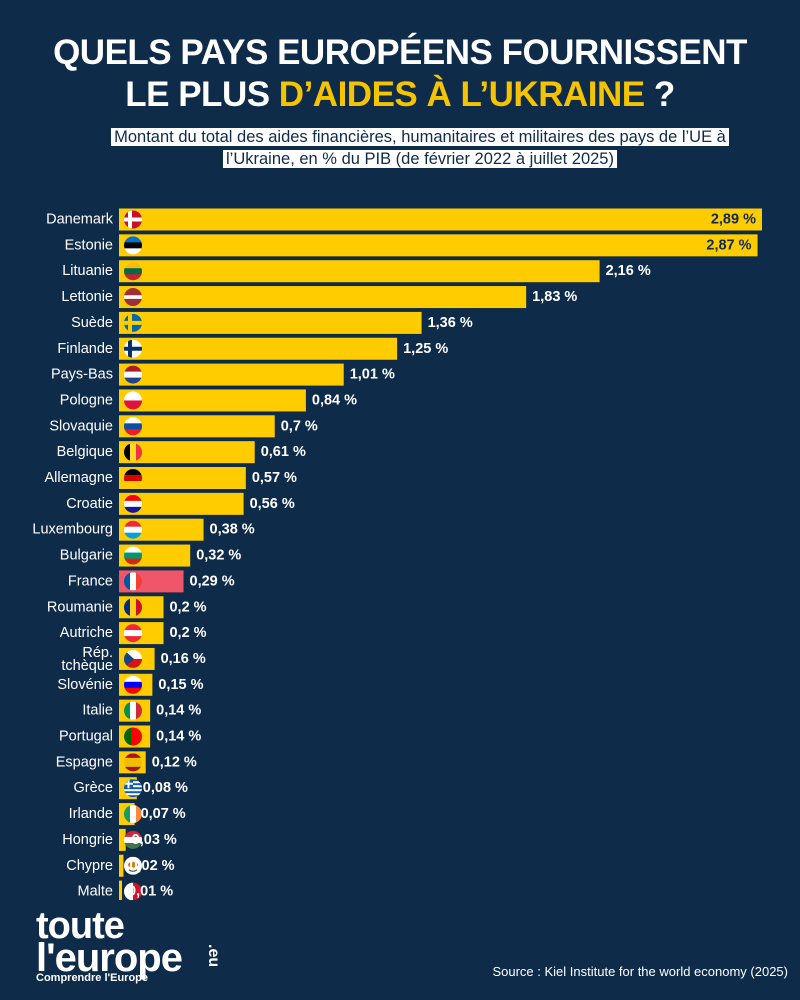 This screenshot has height=1000, width=800. Describe the element at coordinates (133, 633) in the screenshot. I see `flag-autriche-icon` at that location.